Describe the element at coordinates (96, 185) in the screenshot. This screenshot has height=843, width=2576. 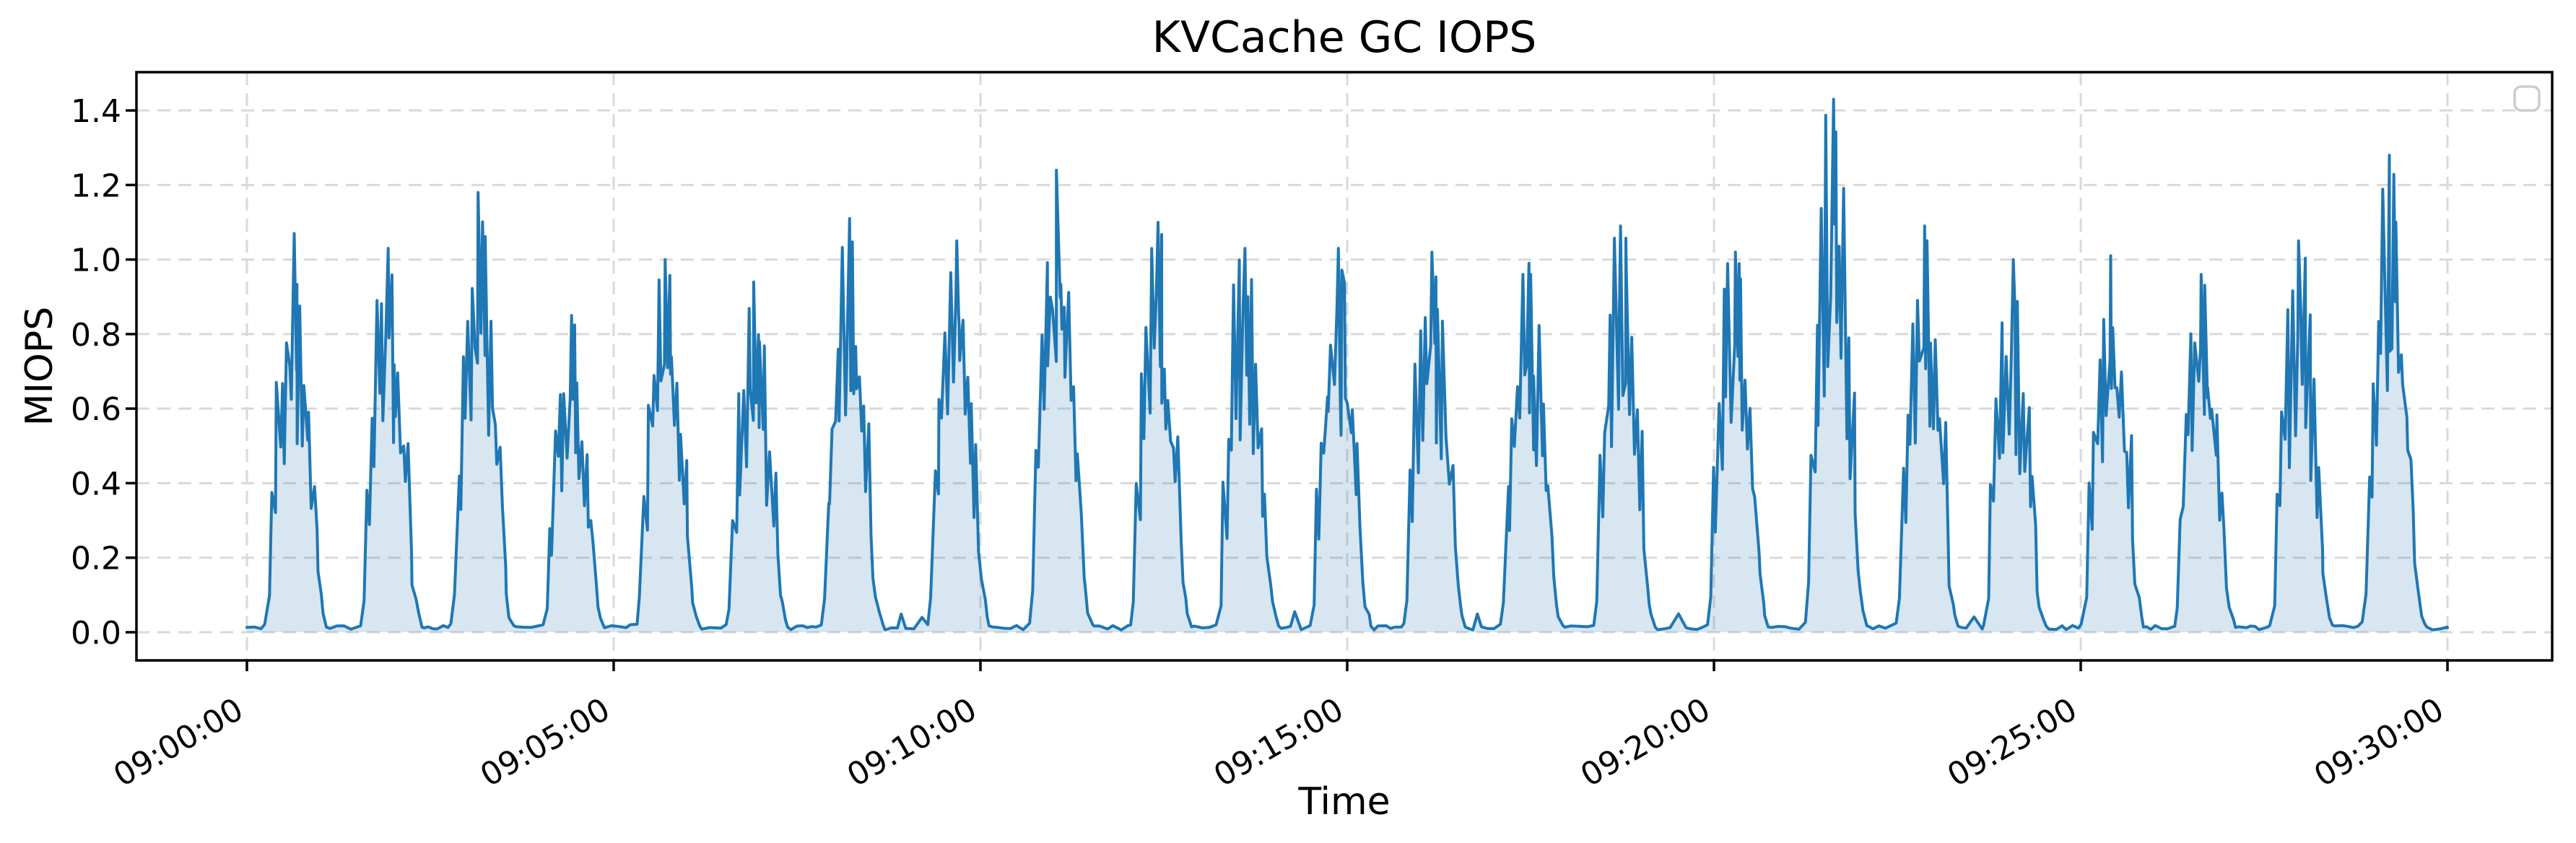
I see `y-tick-label: 1.2` at that location.